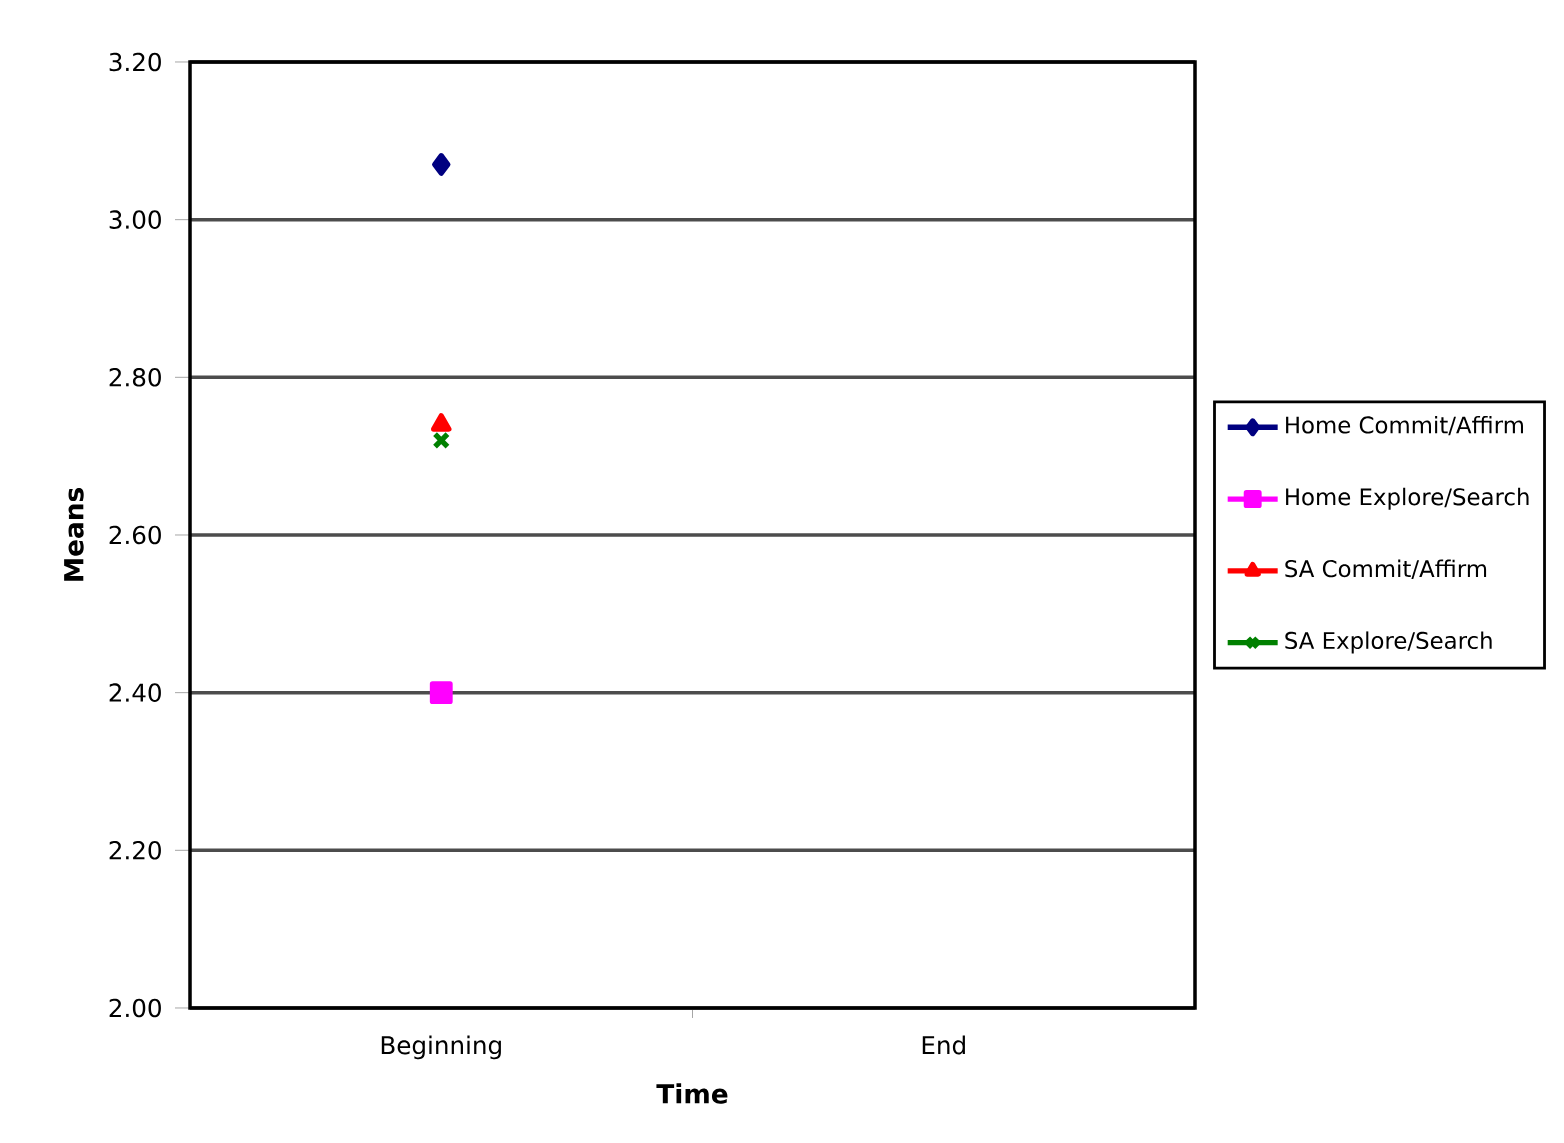 The image size is (1564, 1143). Describe the element at coordinates (135, 219) in the screenshot. I see `y-tick-label: 3.00` at that location.